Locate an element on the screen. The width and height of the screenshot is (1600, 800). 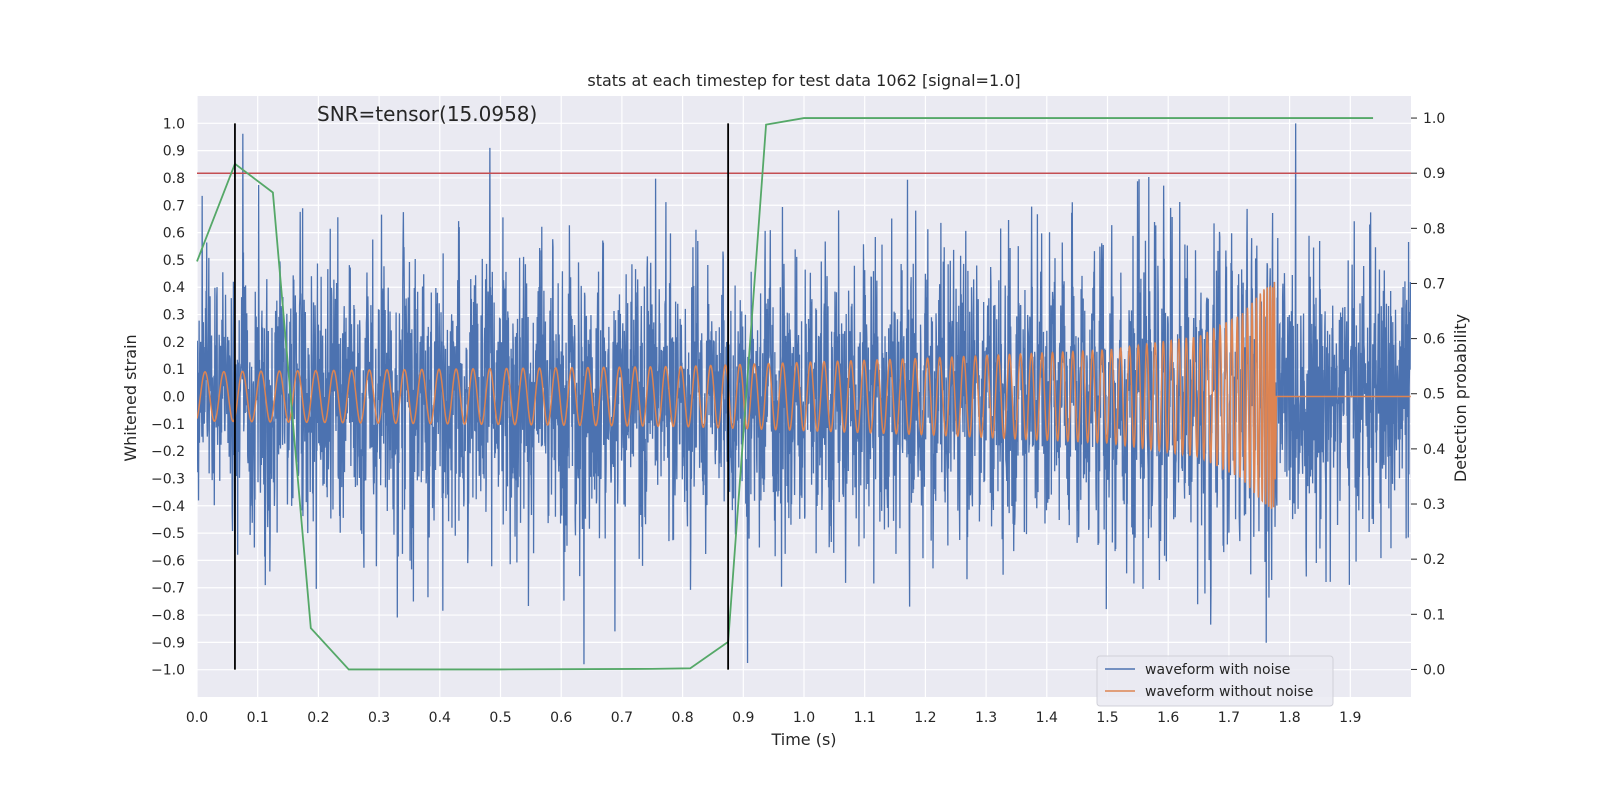
y-tick-label: 1.0 is located at coordinates (174, 124).